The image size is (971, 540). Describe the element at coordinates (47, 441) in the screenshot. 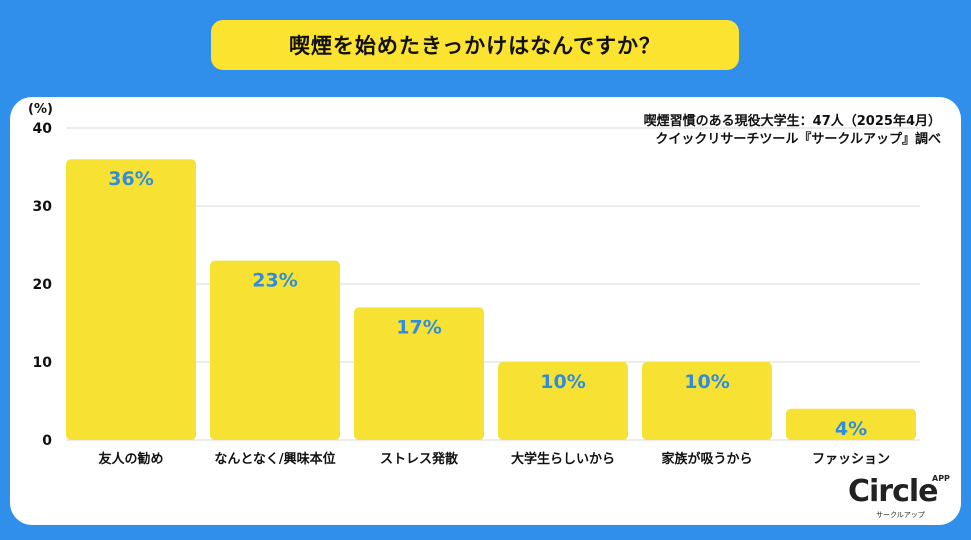

I see `y-tick-label: 0` at that location.